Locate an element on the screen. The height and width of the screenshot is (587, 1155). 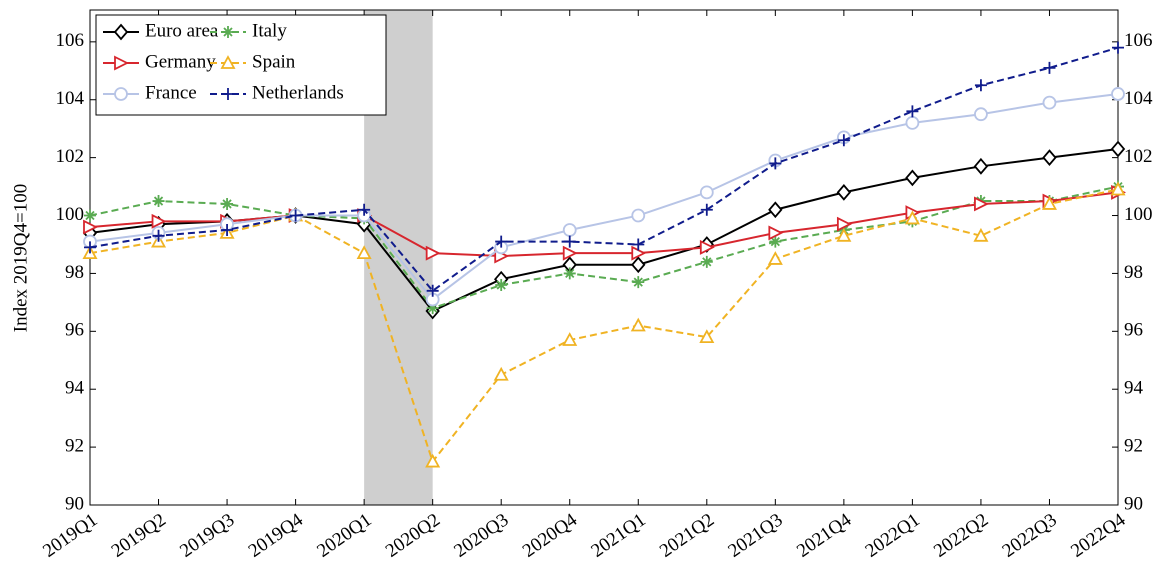
legend-label: Netherlands is located at coordinates (298, 92).